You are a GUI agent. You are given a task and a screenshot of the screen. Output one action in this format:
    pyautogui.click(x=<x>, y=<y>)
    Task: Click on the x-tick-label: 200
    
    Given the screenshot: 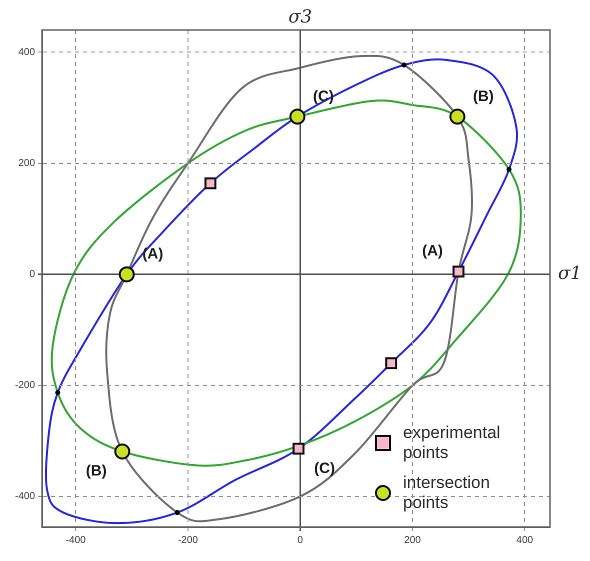 What is the action you would take?
    pyautogui.click(x=413, y=540)
    